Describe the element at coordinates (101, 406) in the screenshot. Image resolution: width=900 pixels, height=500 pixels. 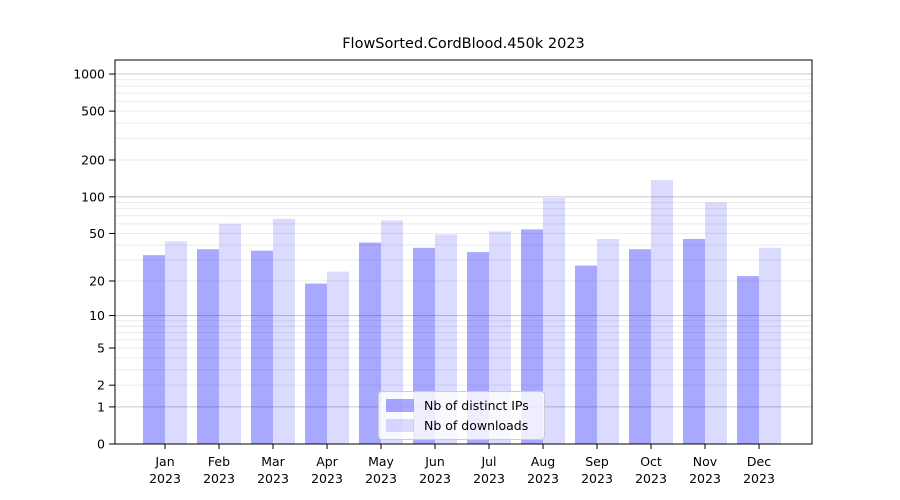
I see `y-axis-tick-label: 1` at that location.